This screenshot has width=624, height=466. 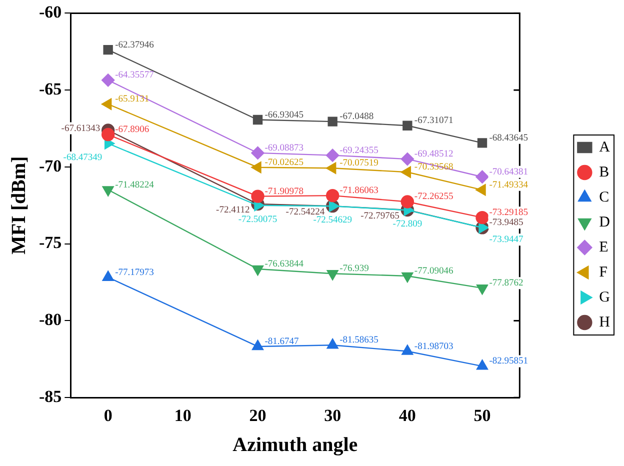 I want to click on data-label: -76.63844, so click(x=284, y=265).